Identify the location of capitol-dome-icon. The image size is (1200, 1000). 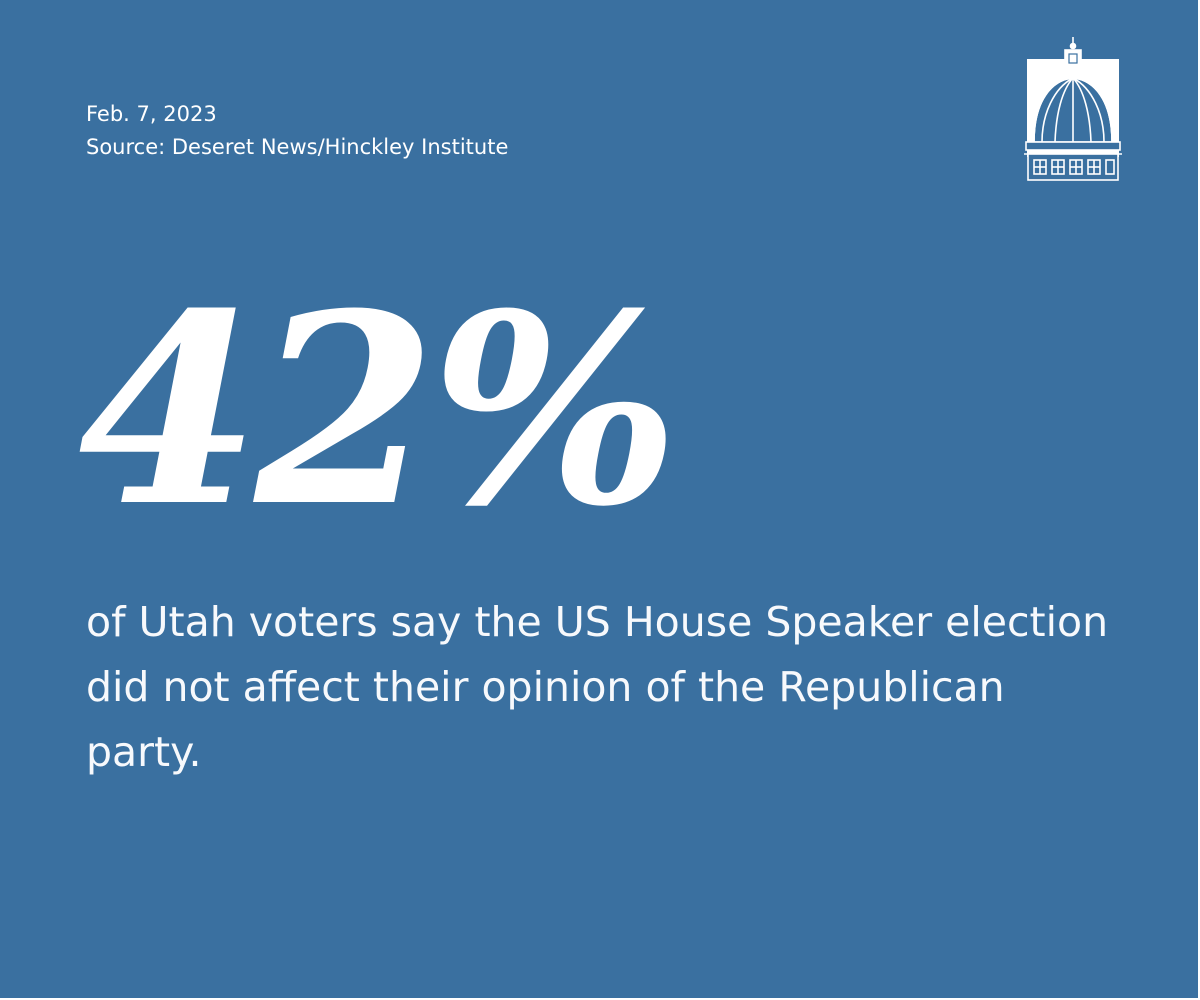
(1073, 109).